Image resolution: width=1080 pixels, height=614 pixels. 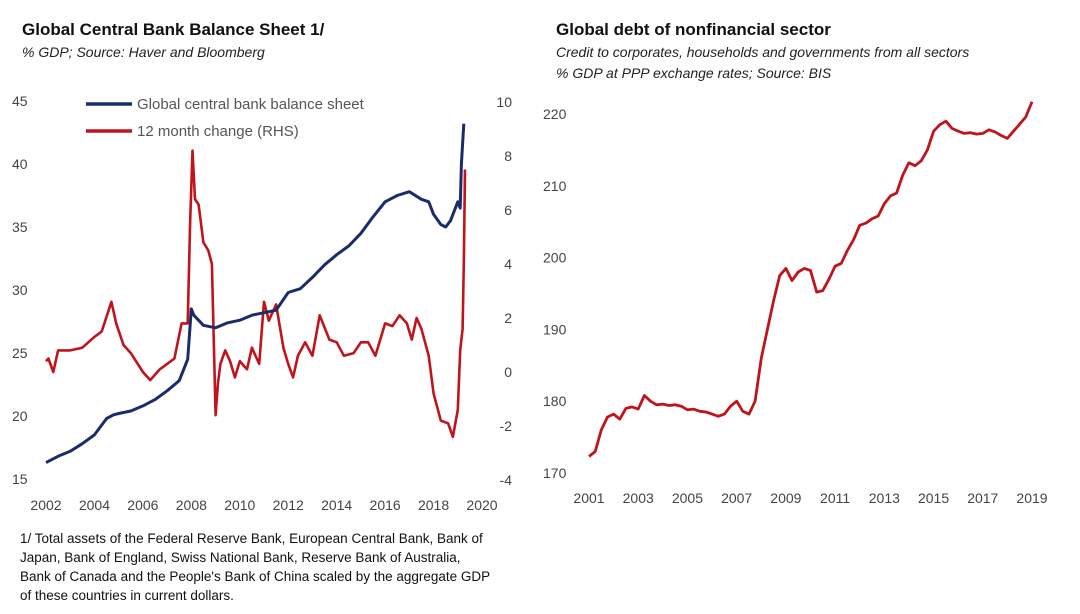 I want to click on legend-label-balance-sheet: Global central bank balance sheet, so click(x=251, y=104).